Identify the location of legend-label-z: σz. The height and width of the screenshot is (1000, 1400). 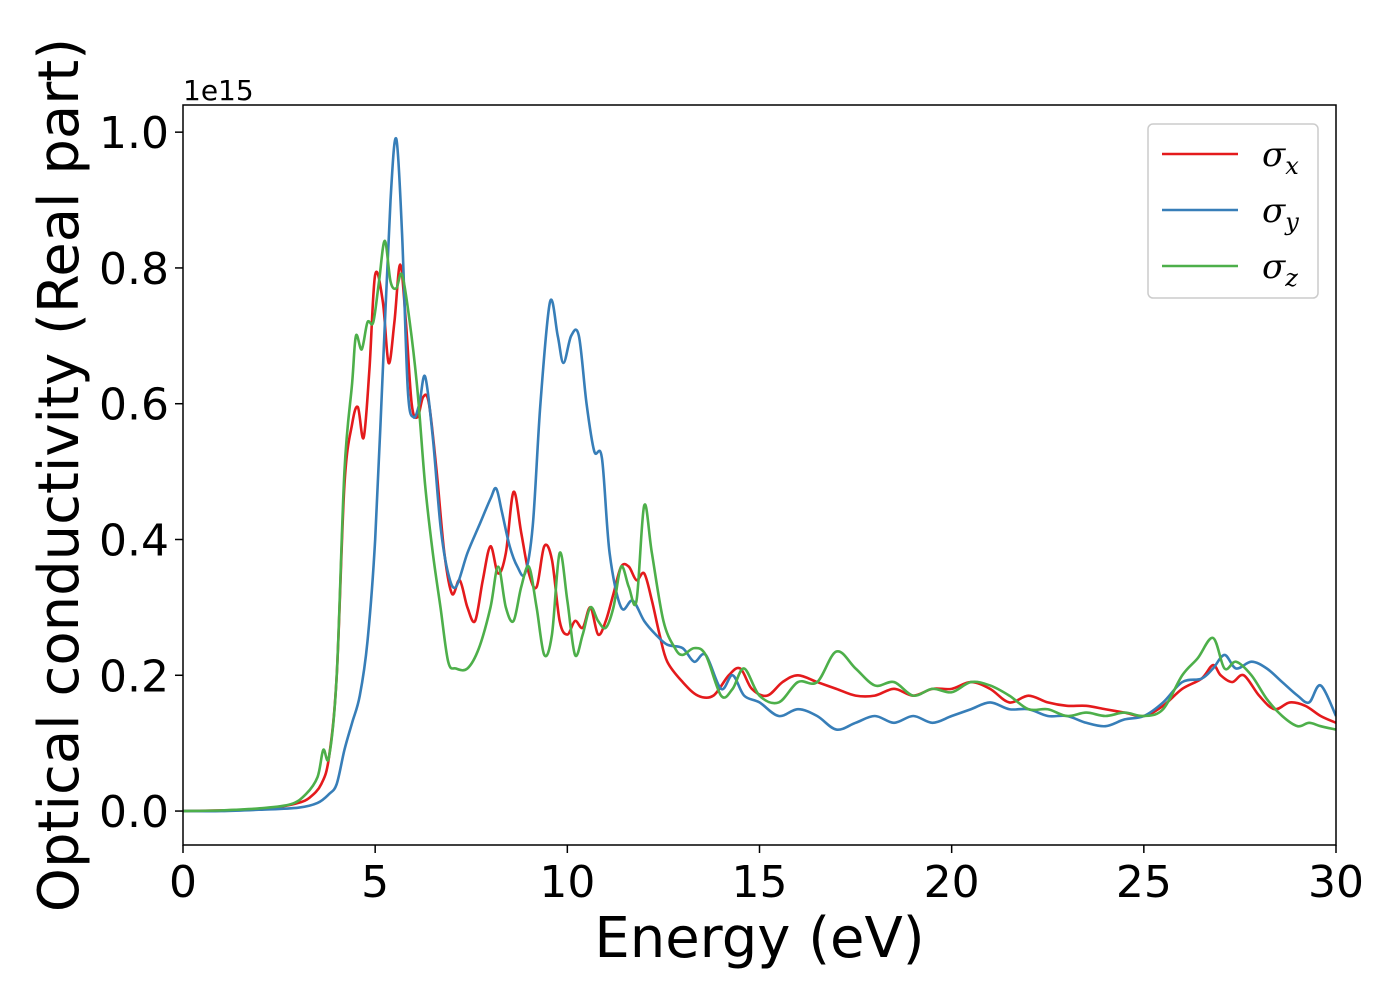
(1280, 269).